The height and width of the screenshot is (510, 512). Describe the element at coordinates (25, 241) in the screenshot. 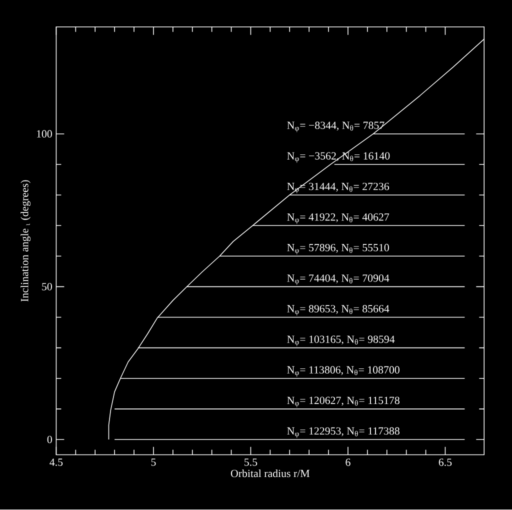

I see `y-axis-title: Inclination angle $_{ι}$ (degrees)` at that location.